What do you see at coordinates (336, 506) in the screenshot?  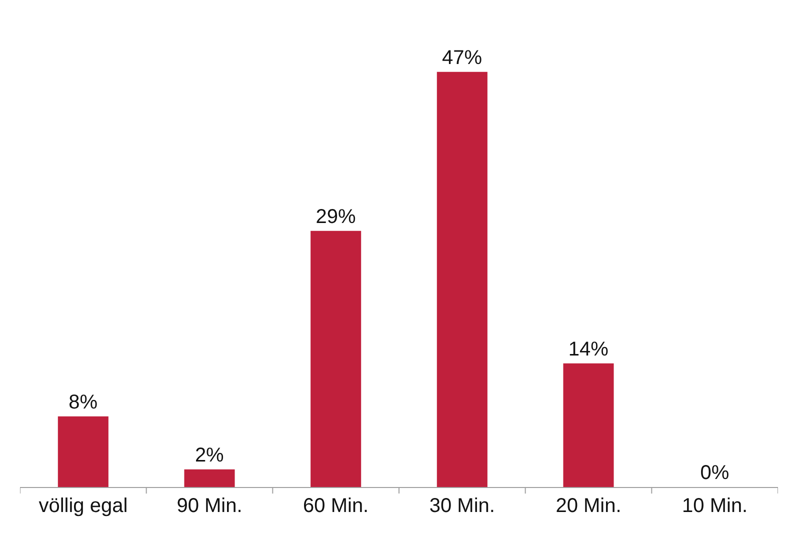 I see `x-tick-label: 60 Min.` at bounding box center [336, 506].